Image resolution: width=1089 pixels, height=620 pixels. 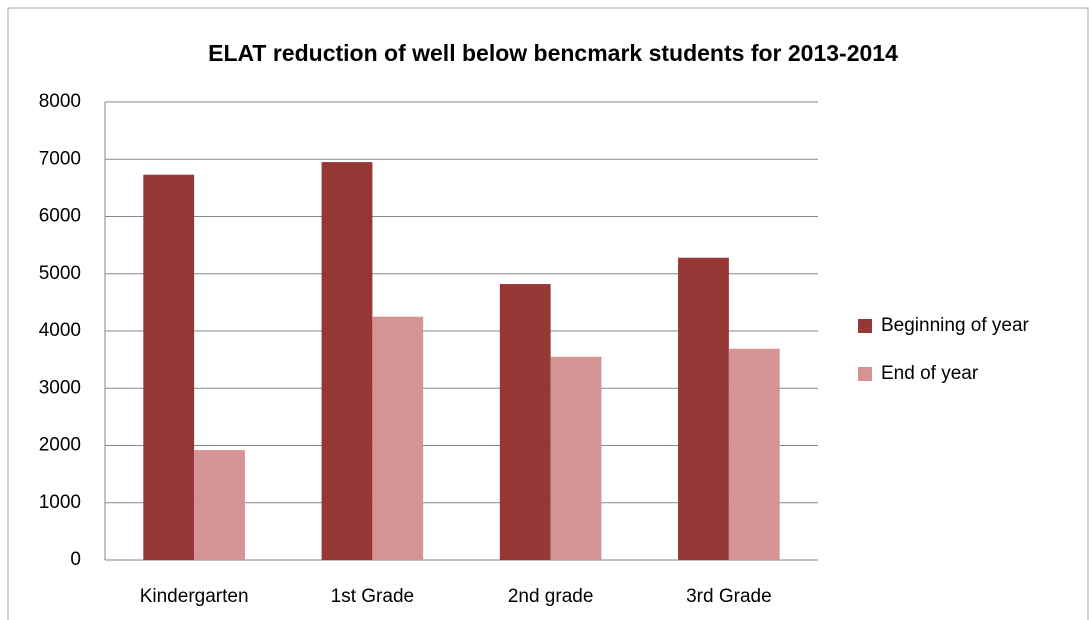 What do you see at coordinates (60, 445) in the screenshot?
I see `y-tick-label: 2000` at bounding box center [60, 445].